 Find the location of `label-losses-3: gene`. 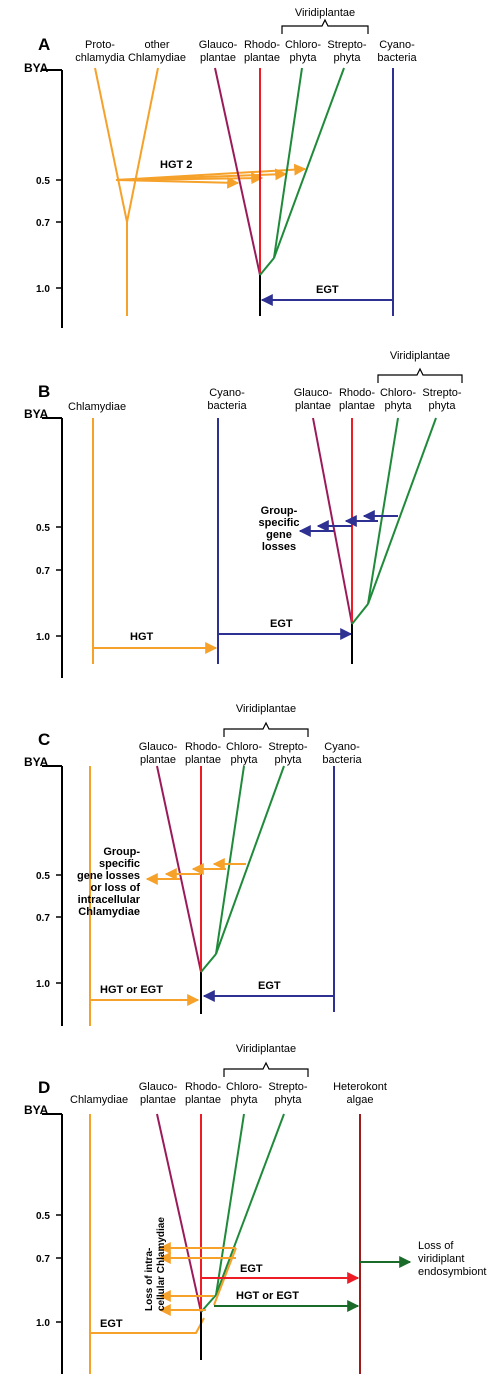

label-losses-3: gene is located at coordinates (279, 535).